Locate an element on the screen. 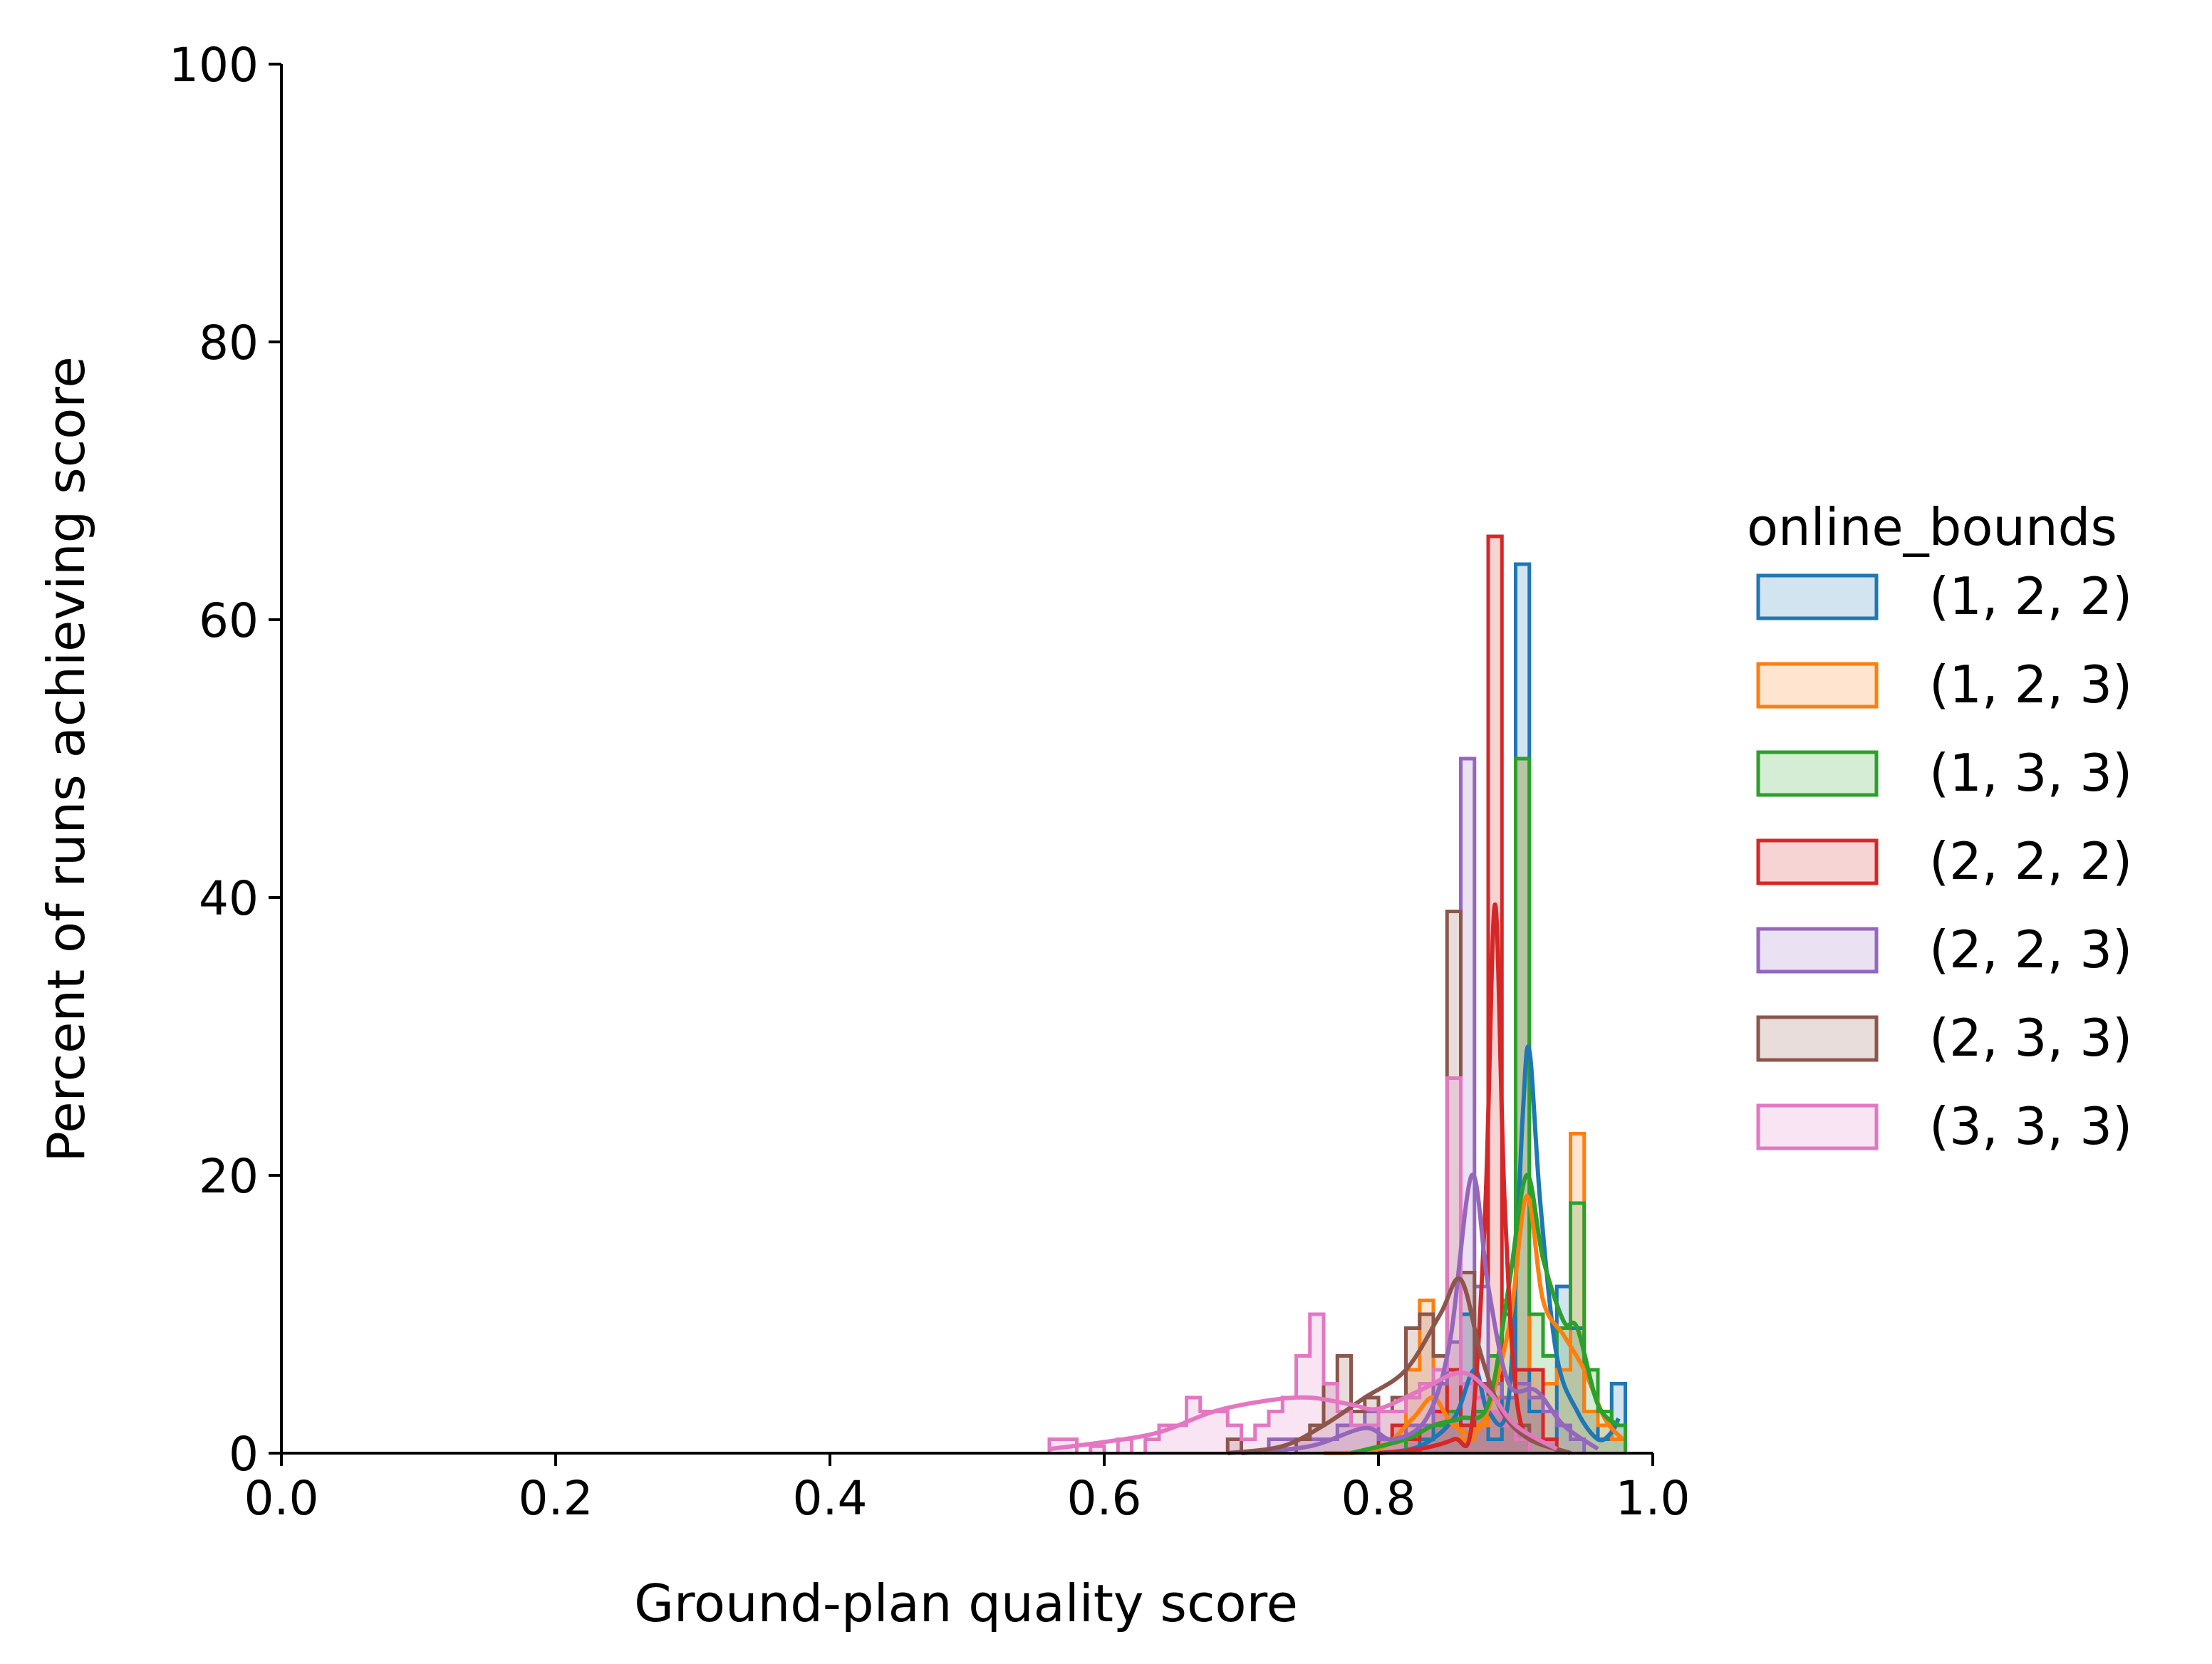 This screenshot has height=1664, width=2212. legend-label: (2, 3, 3) is located at coordinates (2030, 1038).